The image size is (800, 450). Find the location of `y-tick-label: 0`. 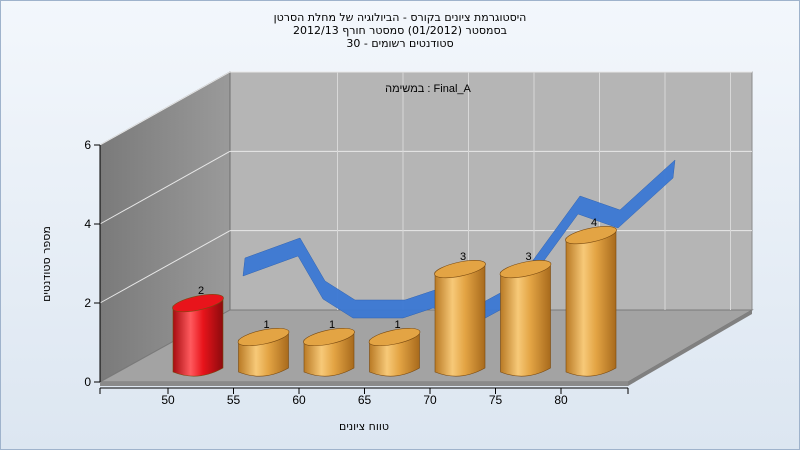

y-tick-label: 0 is located at coordinates (87, 382).